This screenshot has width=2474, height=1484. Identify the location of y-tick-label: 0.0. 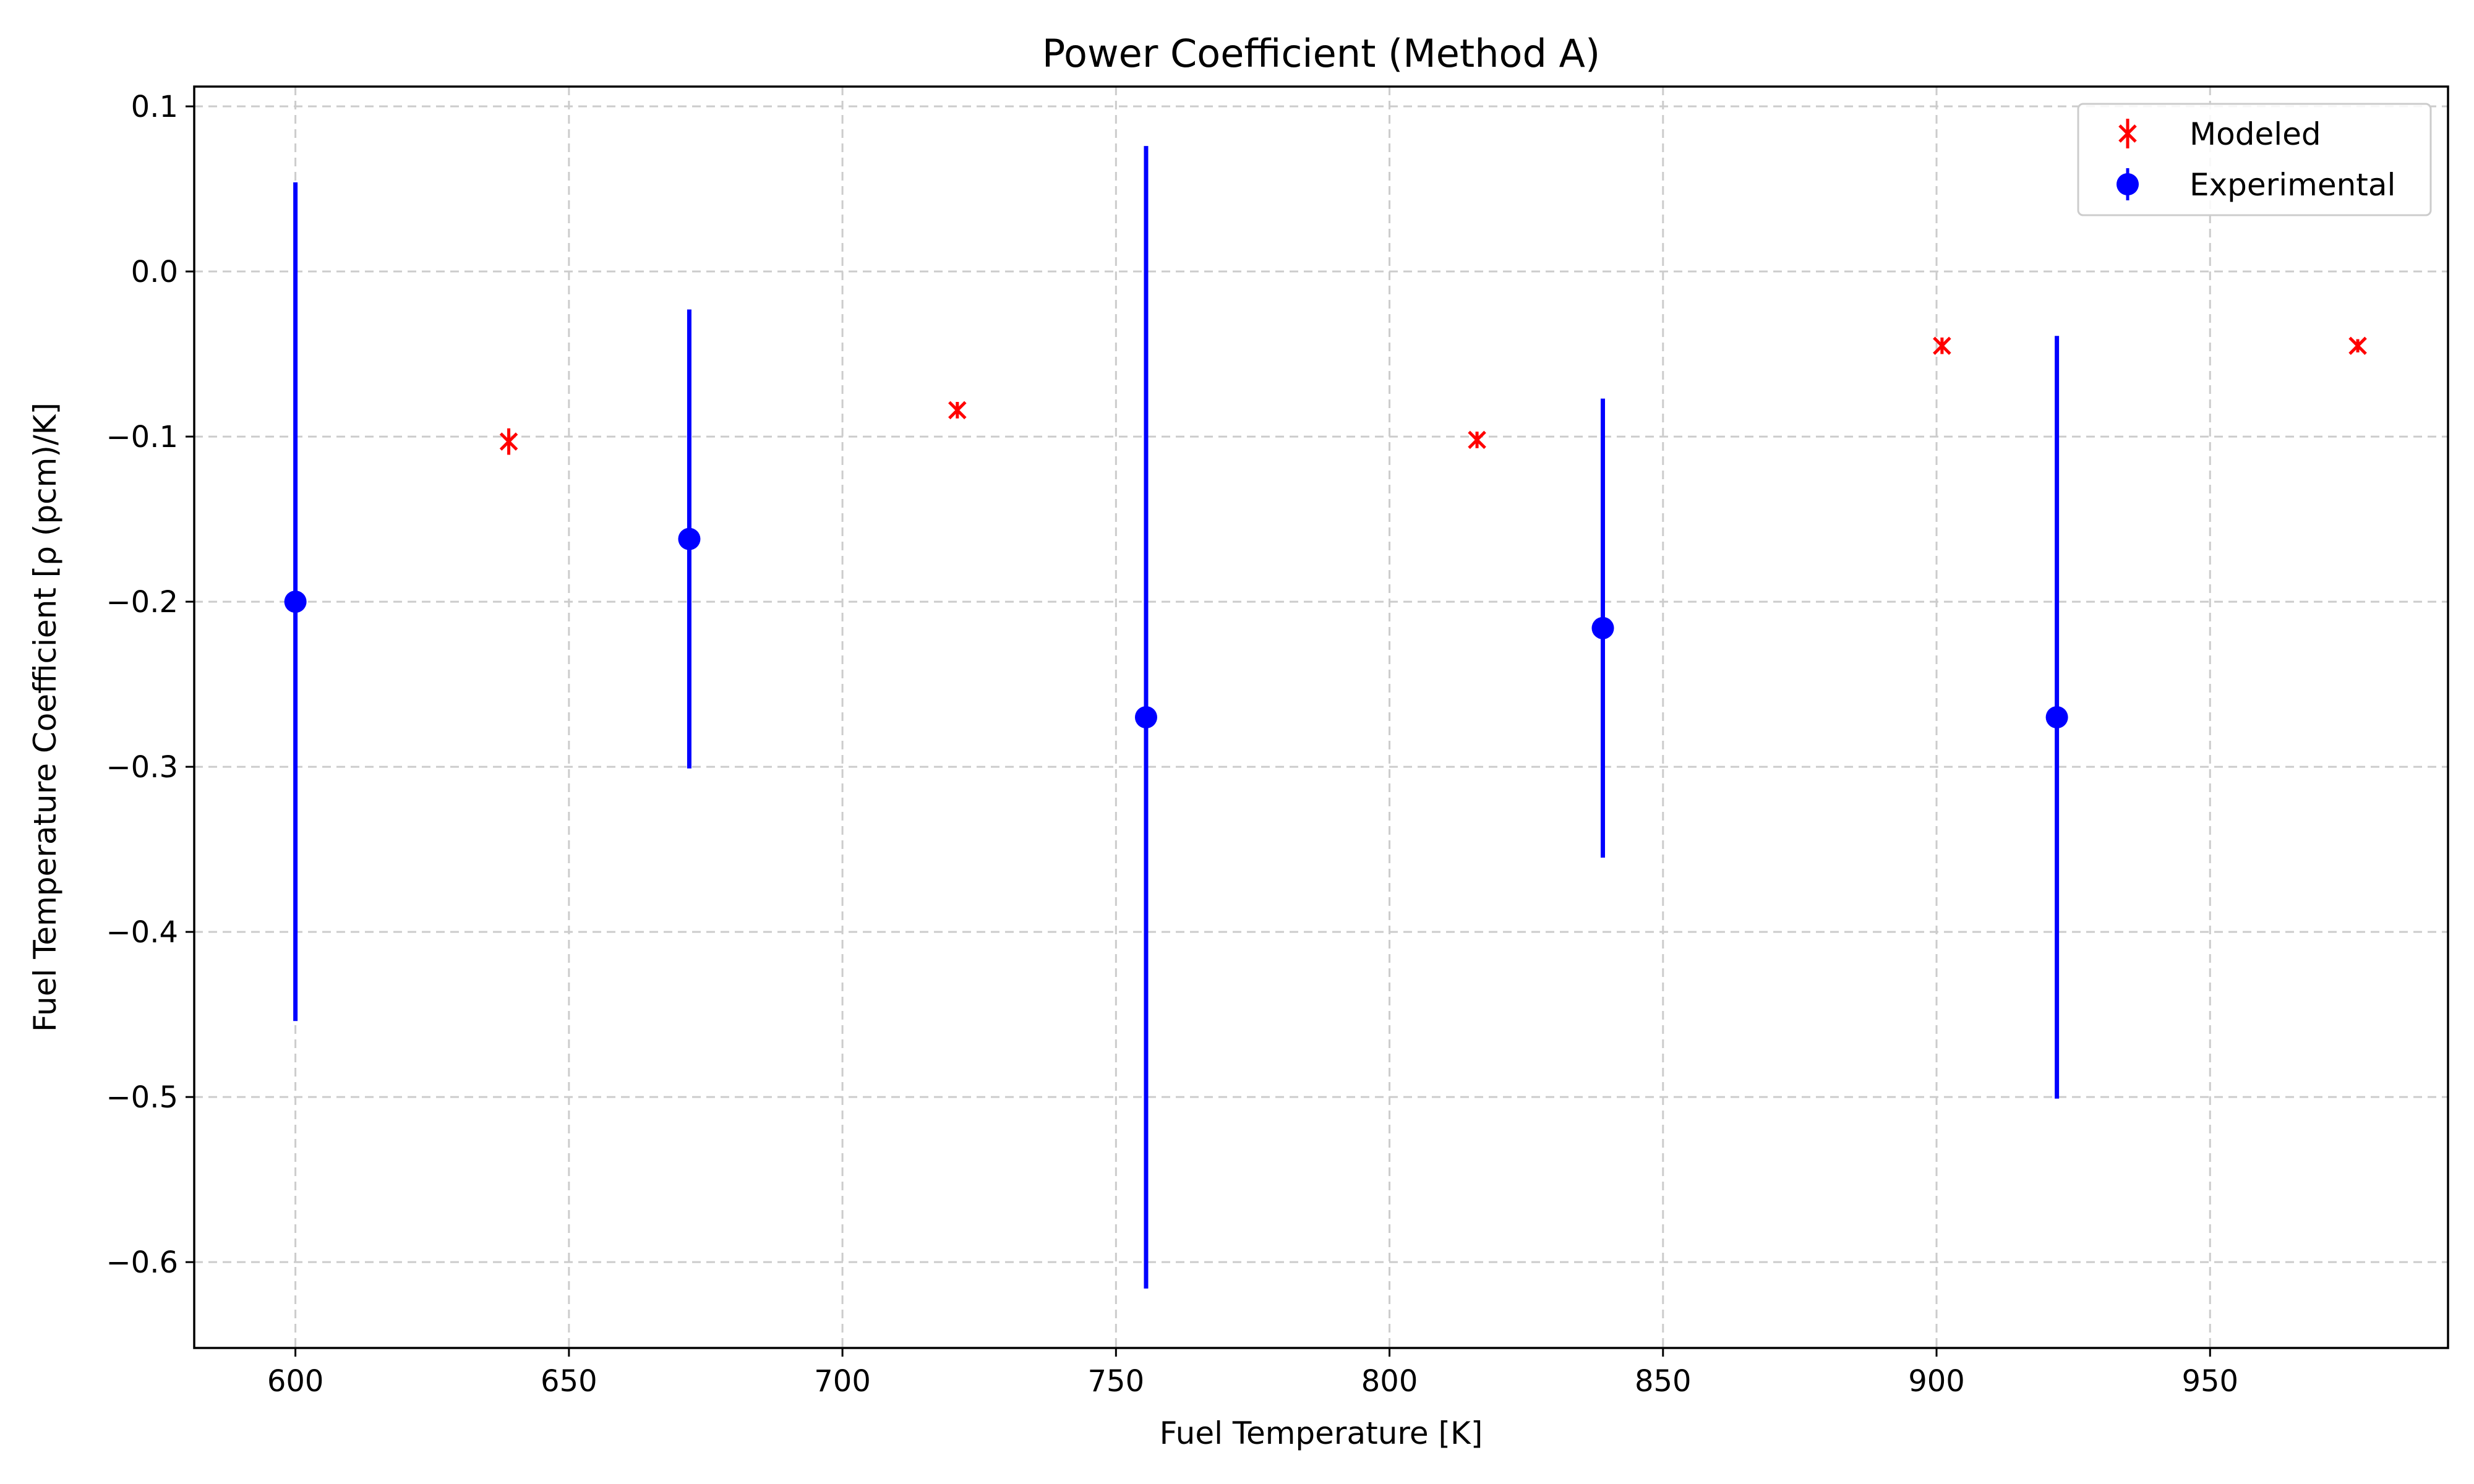
(154, 272).